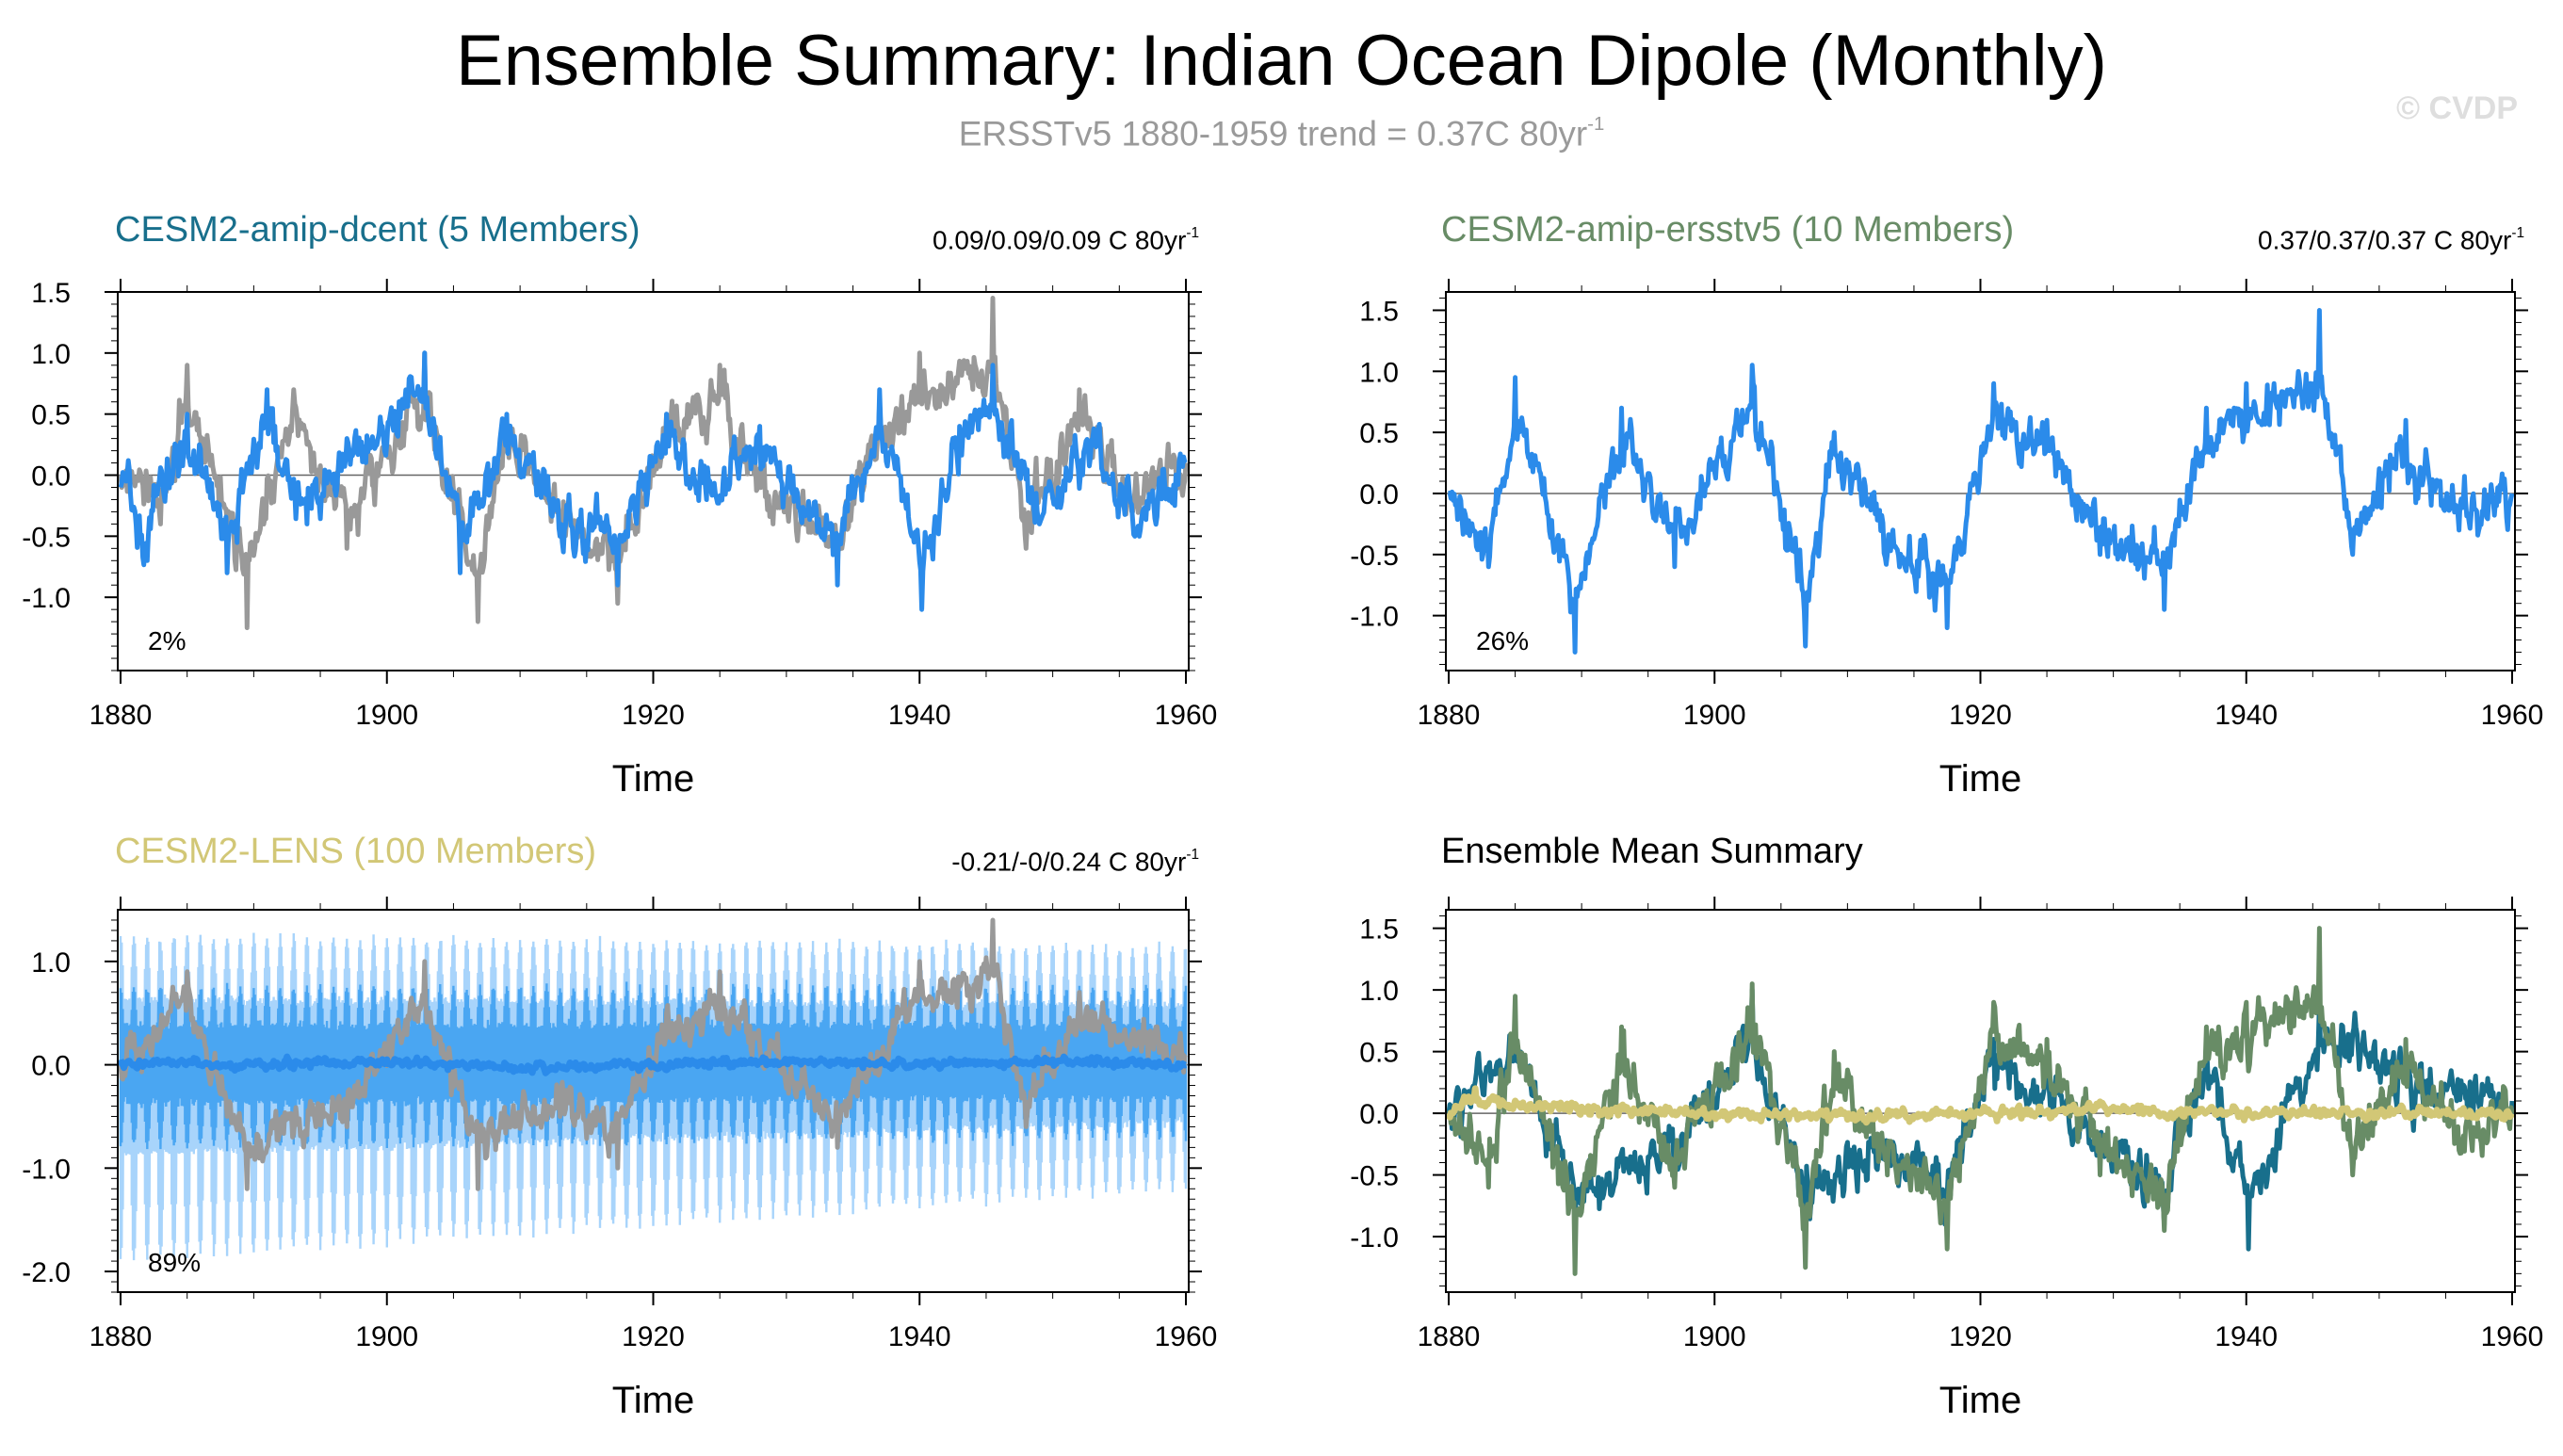 This screenshot has width=2563, height=1456. What do you see at coordinates (175, 1262) in the screenshot?
I see `percent-label: 89%` at bounding box center [175, 1262].